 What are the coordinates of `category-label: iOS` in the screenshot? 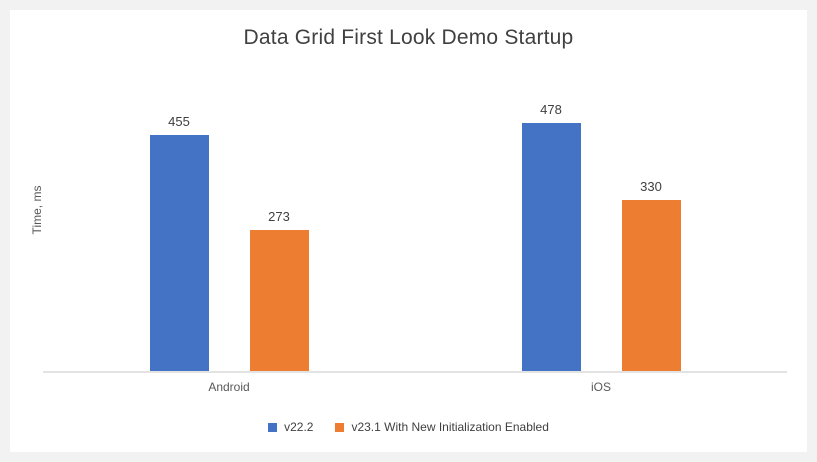 It's located at (601, 387).